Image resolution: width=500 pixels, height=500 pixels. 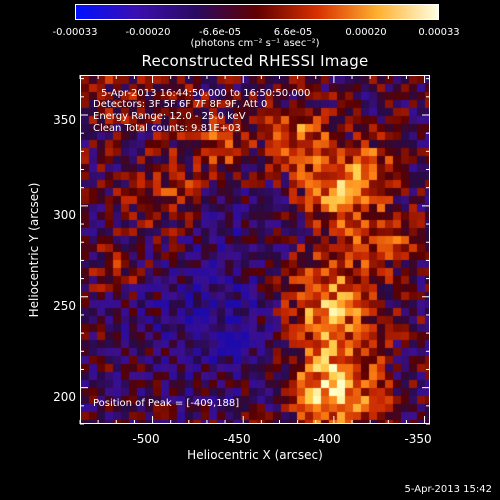 What do you see at coordinates (64, 120) in the screenshot?
I see `y-tick-label: 350` at bounding box center [64, 120].